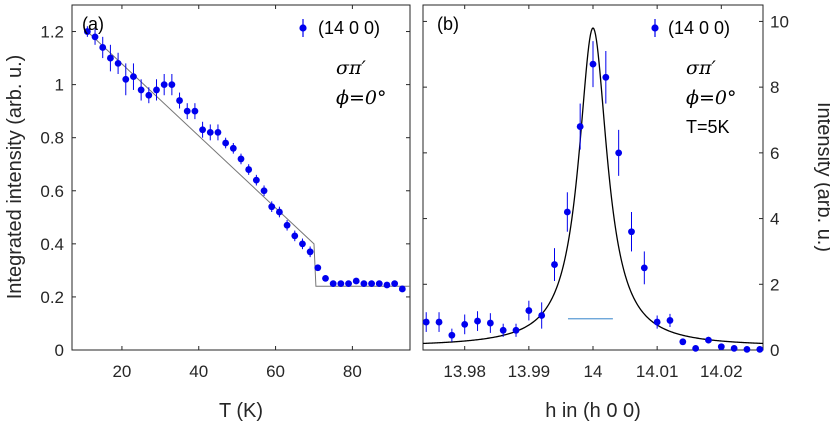 This screenshot has height=425, width=830. Describe the element at coordinates (774, 153) in the screenshot. I see `panel-b-y-tick-label: 6` at that location.